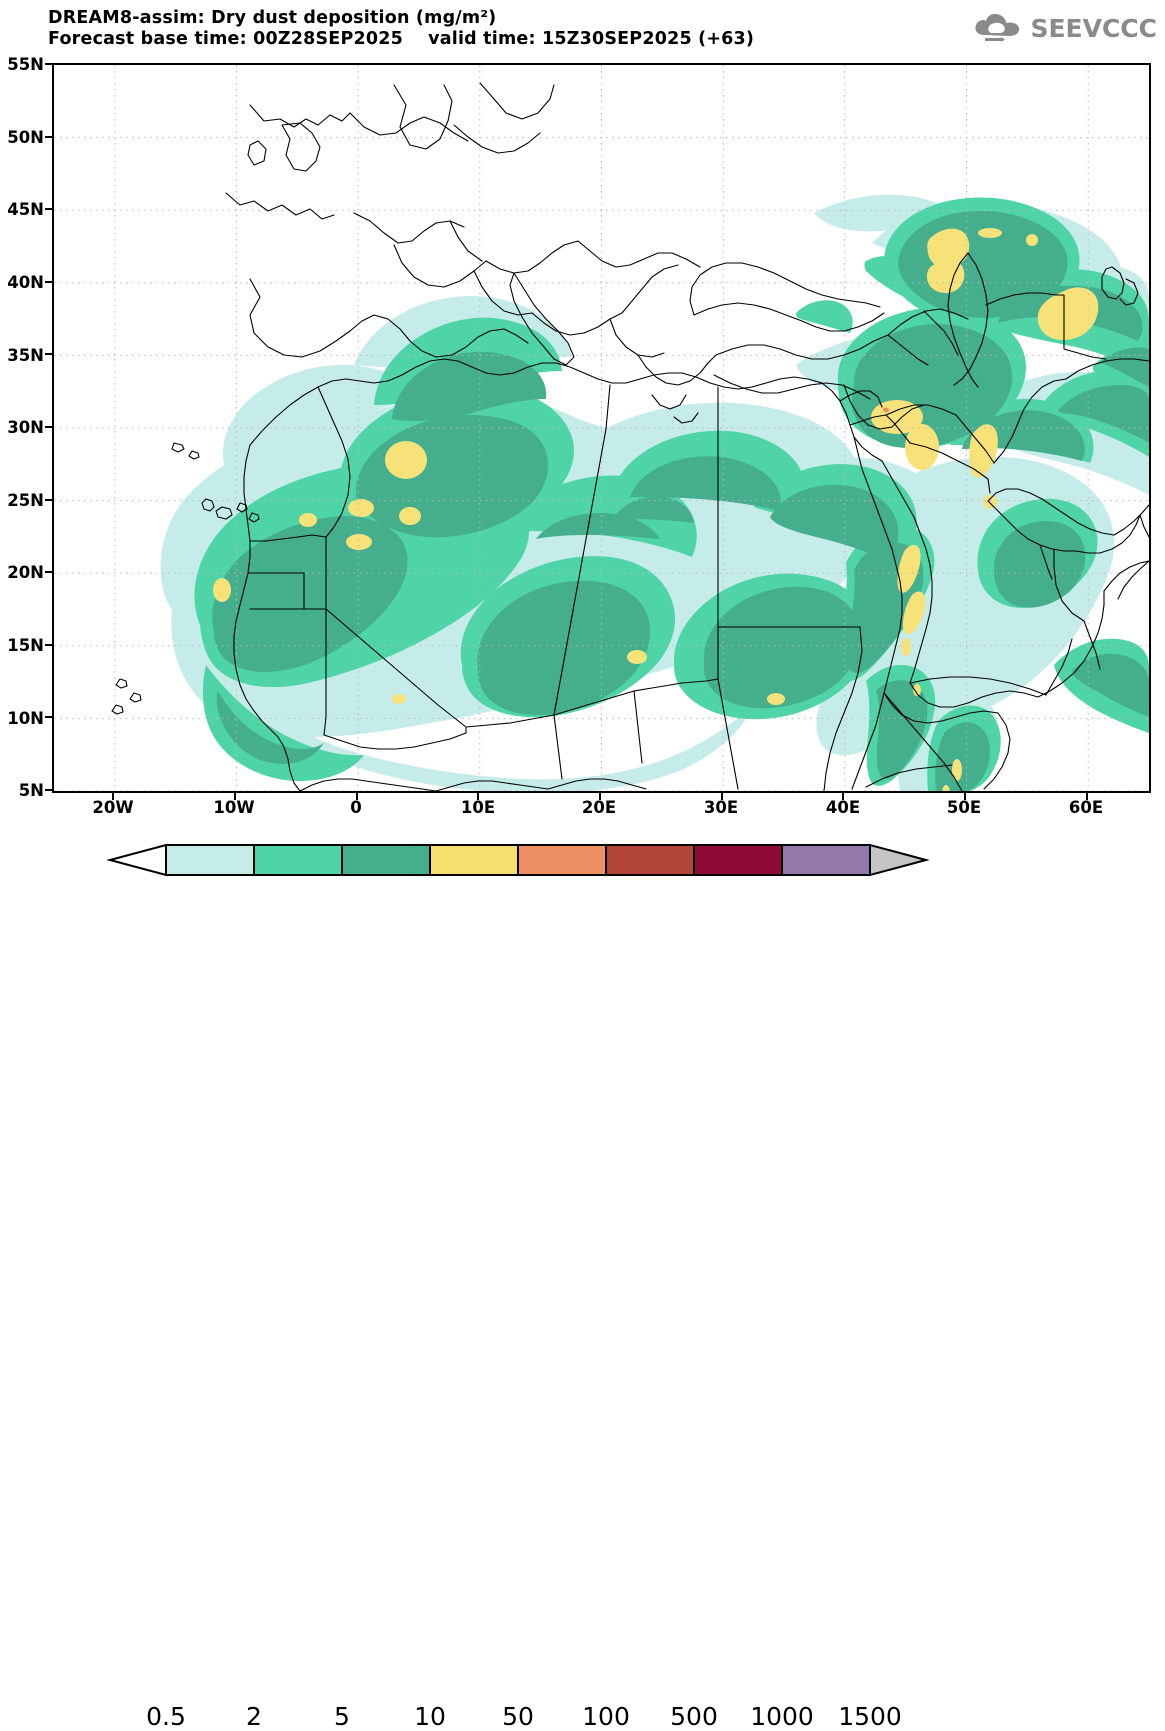 The height and width of the screenshot is (1731, 1165). Describe the element at coordinates (25, 718) in the screenshot. I see `y-tick-label: 10N` at that location.